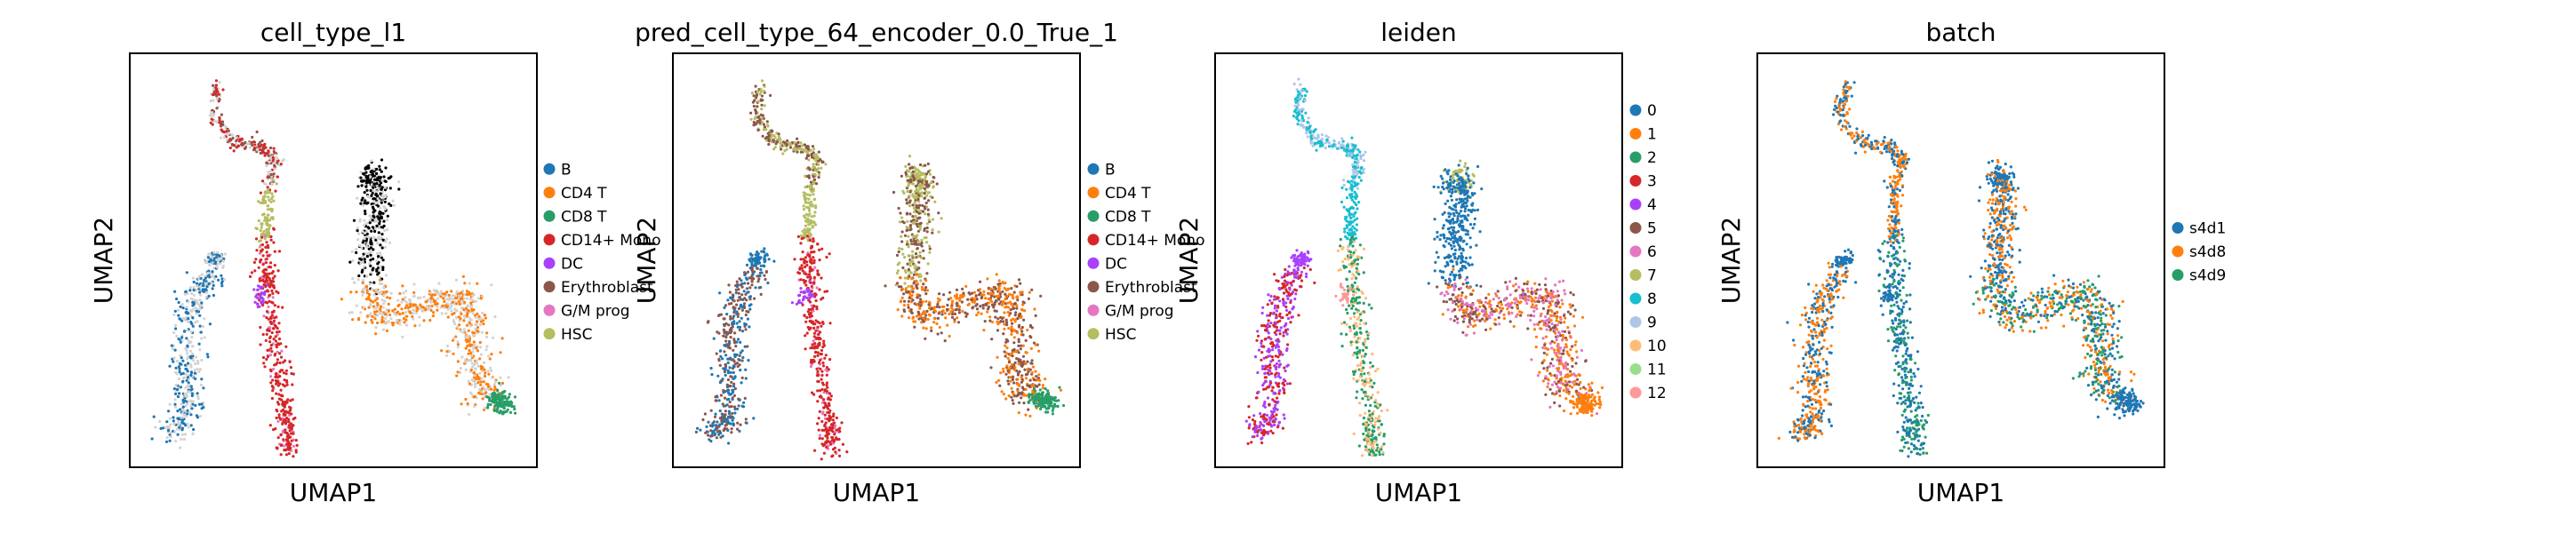 This screenshot has width=2576, height=533. What do you see at coordinates (584, 217) in the screenshot?
I see `legend-label: CD8 T` at bounding box center [584, 217].